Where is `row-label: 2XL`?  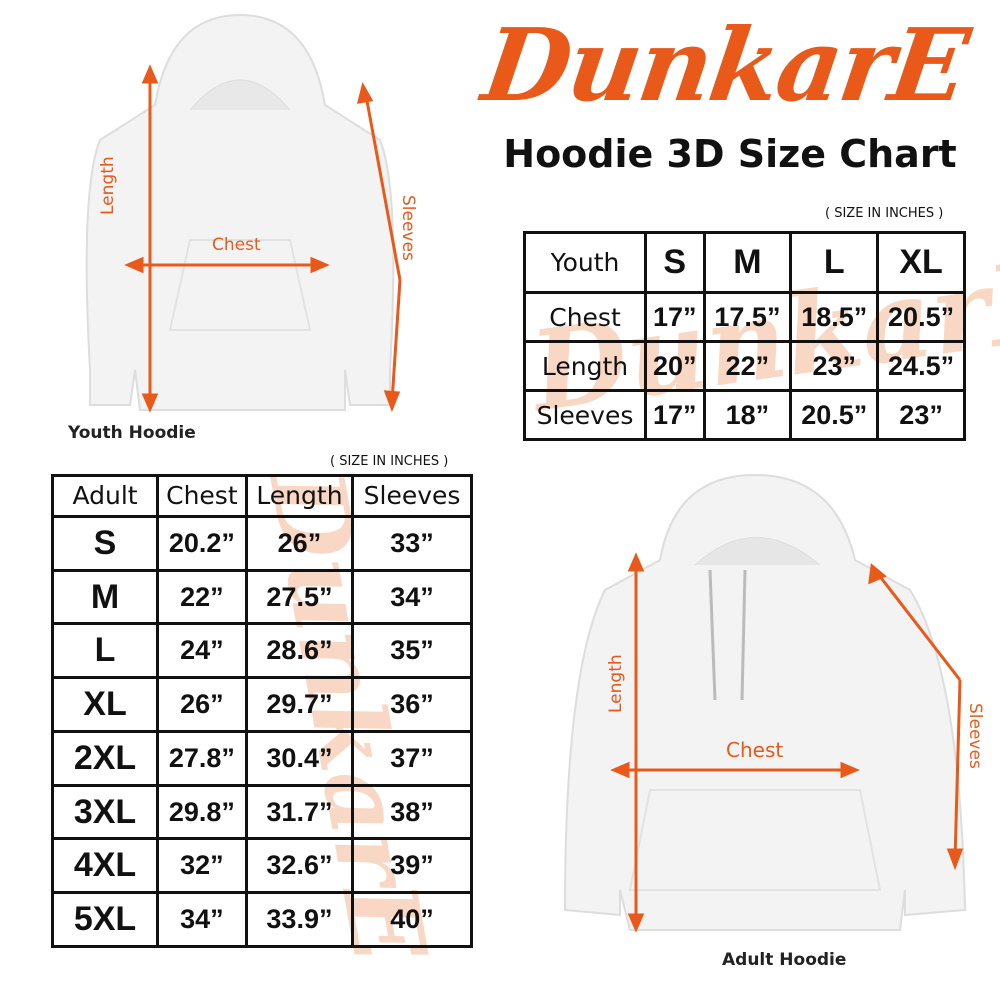
row-label: 2XL is located at coordinates (105, 758).